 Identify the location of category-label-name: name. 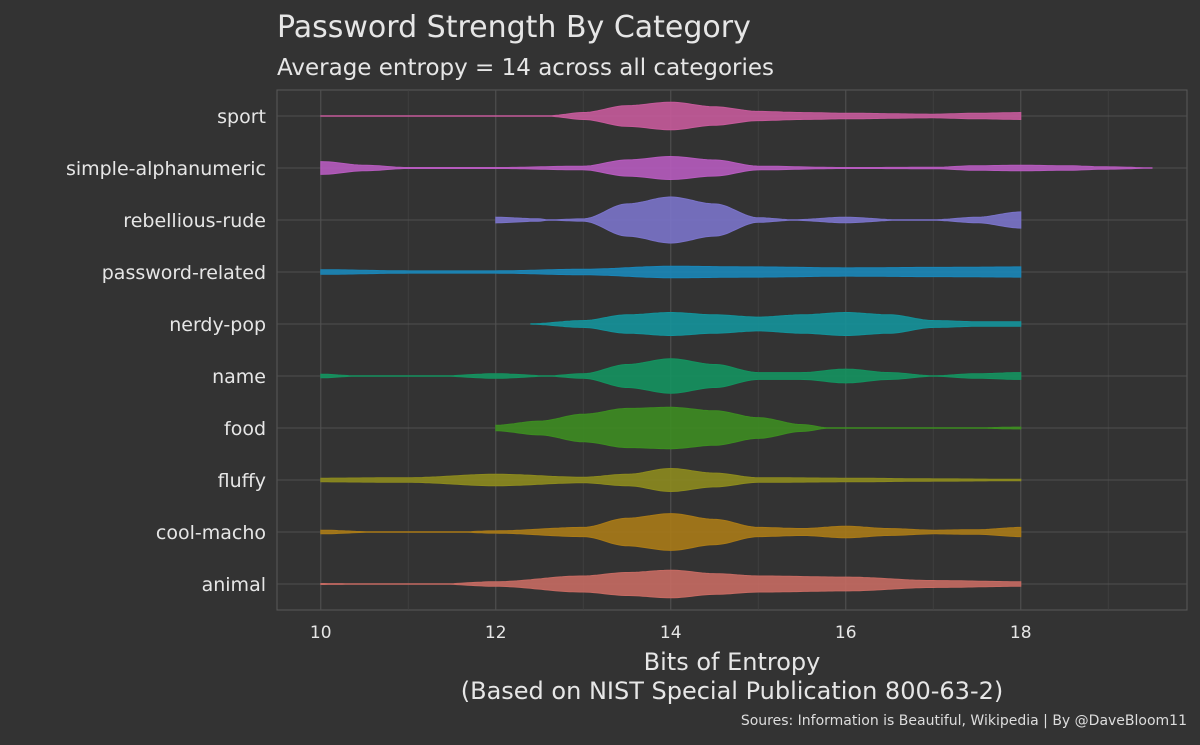
(239, 377).